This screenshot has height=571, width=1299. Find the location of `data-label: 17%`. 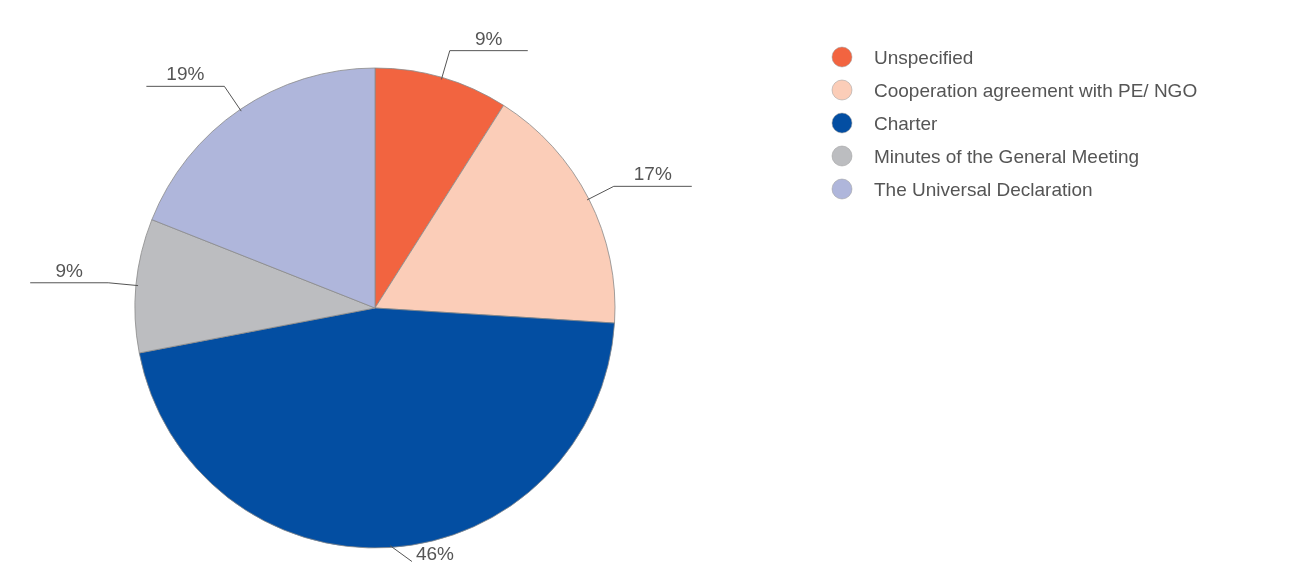

data-label: 17% is located at coordinates (652, 174).